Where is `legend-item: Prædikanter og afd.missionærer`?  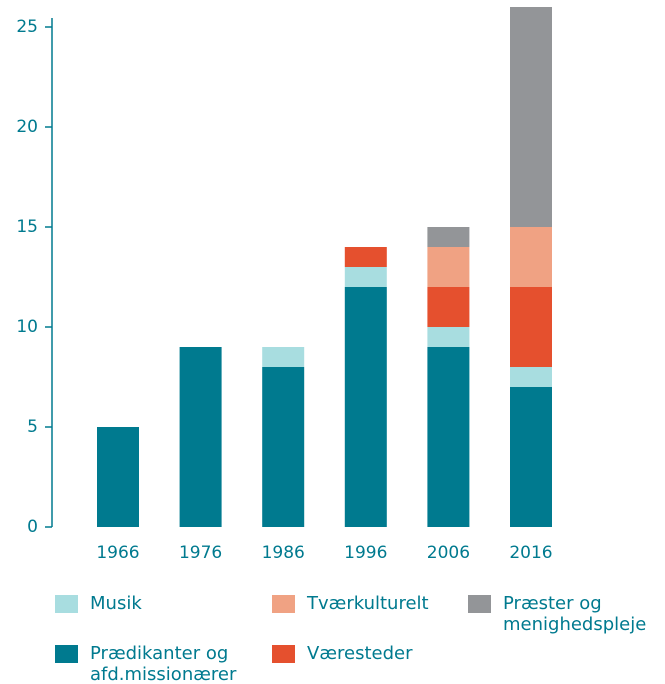 legend-item: Prædikanter og afd.missionærer is located at coordinates (155, 663).